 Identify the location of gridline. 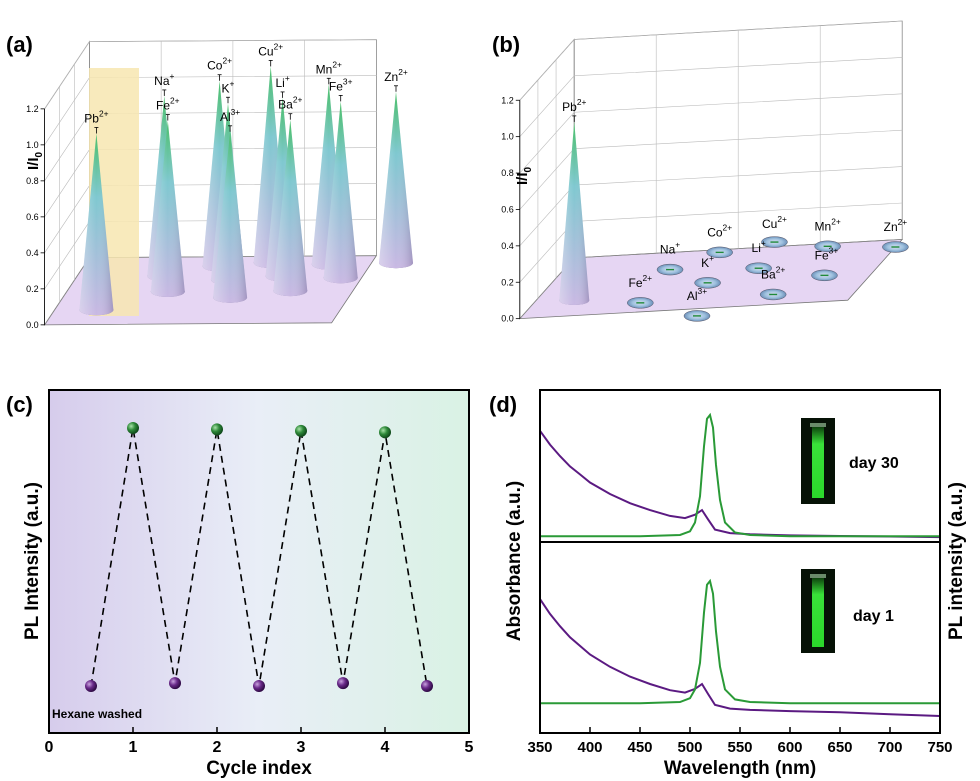
(711, 60).